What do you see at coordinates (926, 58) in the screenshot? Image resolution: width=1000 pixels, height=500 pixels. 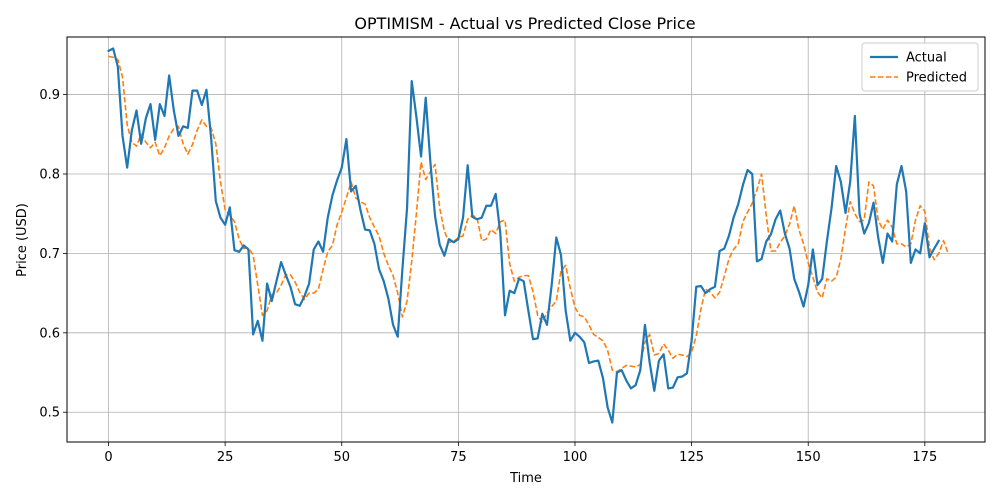 I see `legend-label-actual: Actual` at bounding box center [926, 58].